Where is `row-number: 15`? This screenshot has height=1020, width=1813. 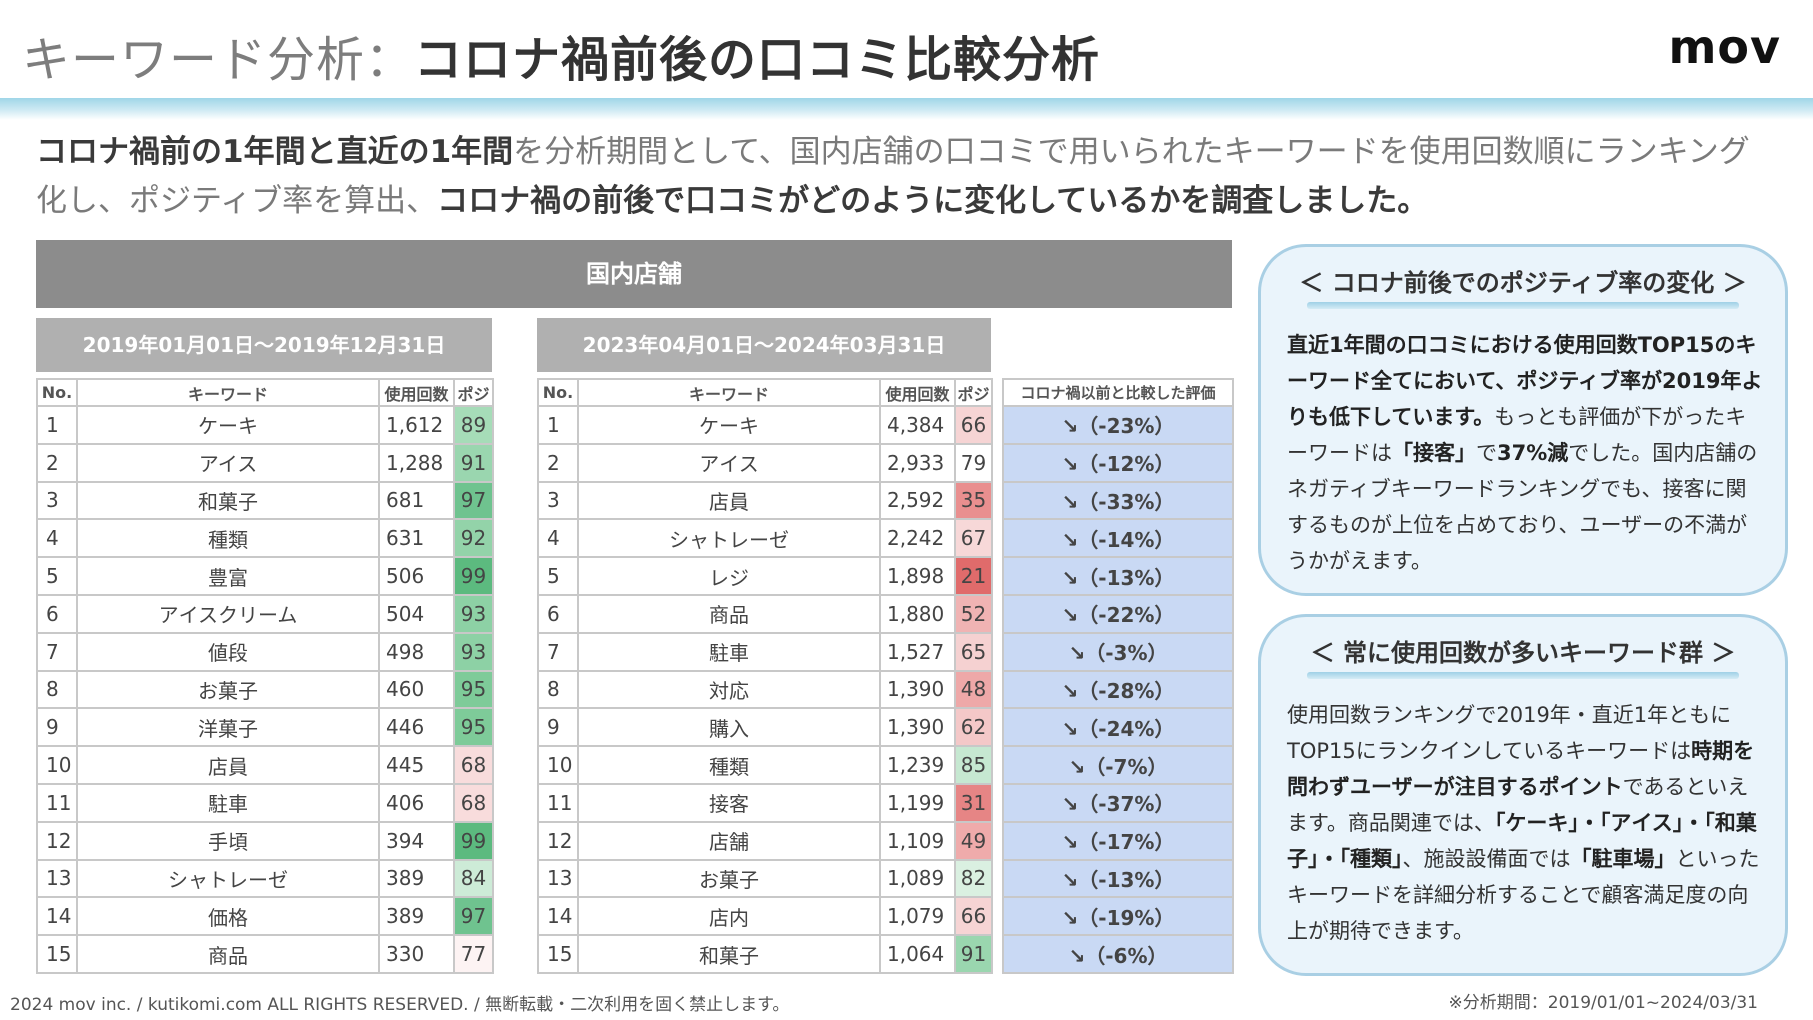 row-number: 15 is located at coordinates (558, 954).